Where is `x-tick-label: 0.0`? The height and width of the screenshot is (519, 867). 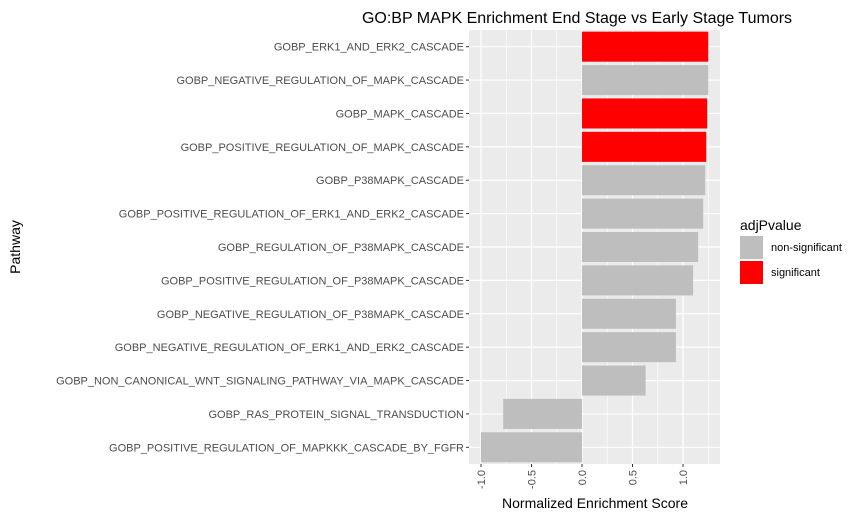
x-tick-label: 0.0 is located at coordinates (583, 477).